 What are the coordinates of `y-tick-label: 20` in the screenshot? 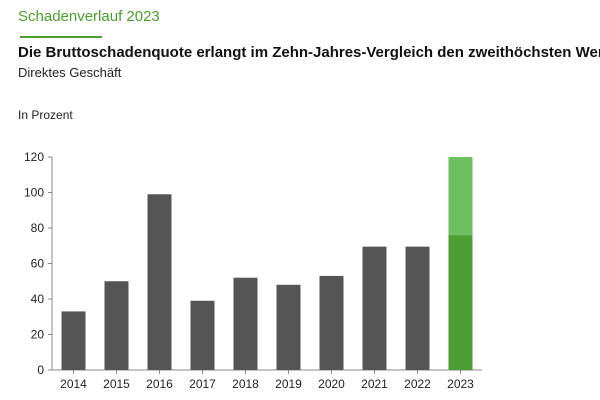 It's located at (38, 335).